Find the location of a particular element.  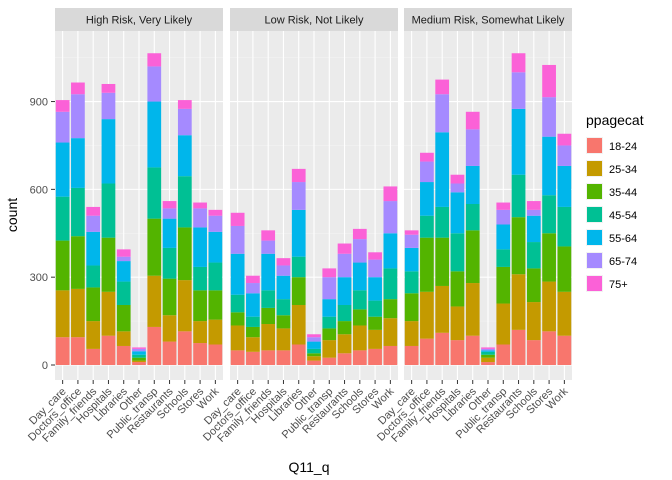

facet-title: High Risk, Very Likely is located at coordinates (139, 21).